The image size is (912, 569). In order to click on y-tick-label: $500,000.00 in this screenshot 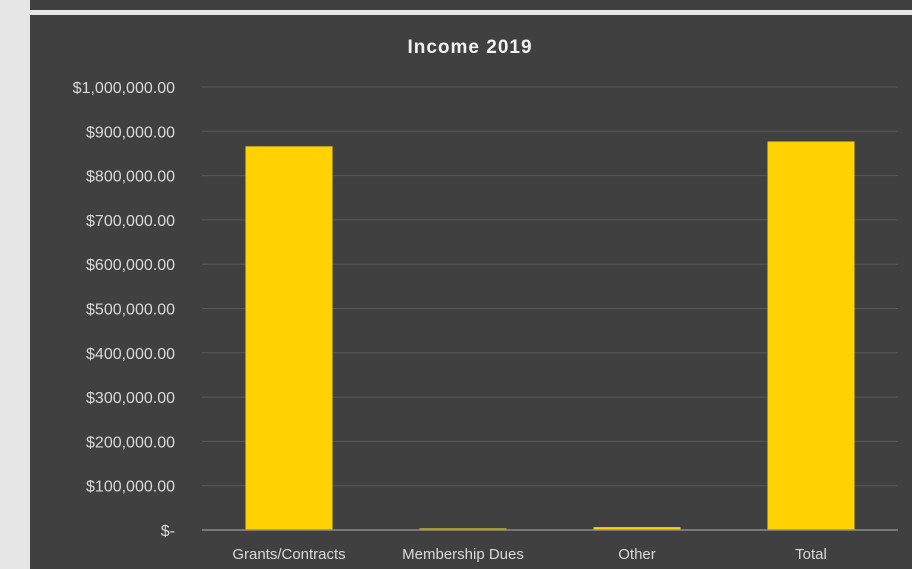, I will do `click(130, 310)`.